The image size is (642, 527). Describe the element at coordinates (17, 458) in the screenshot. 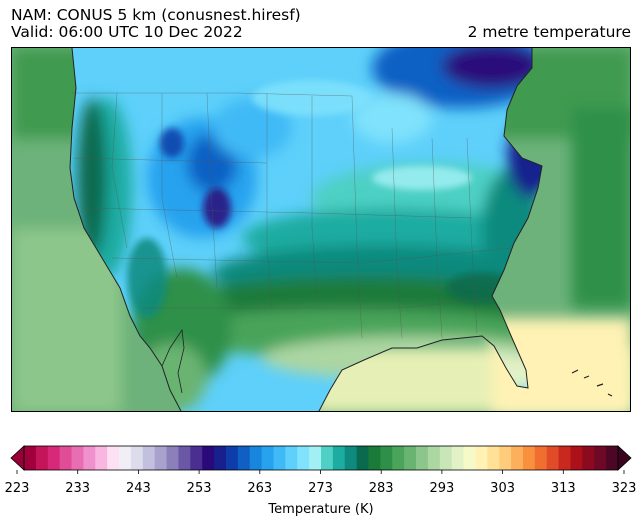

I see `colorbar-under-arrow` at that location.